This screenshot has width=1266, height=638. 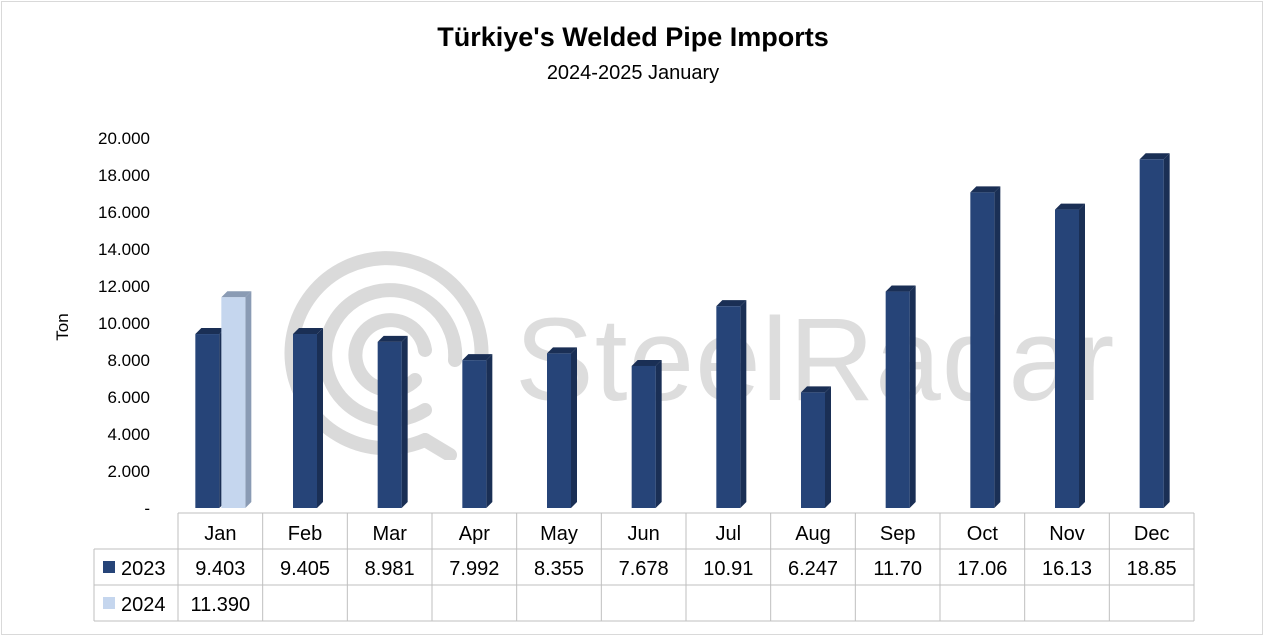 What do you see at coordinates (109, 567) in the screenshot?
I see `legend-key-2023` at bounding box center [109, 567].